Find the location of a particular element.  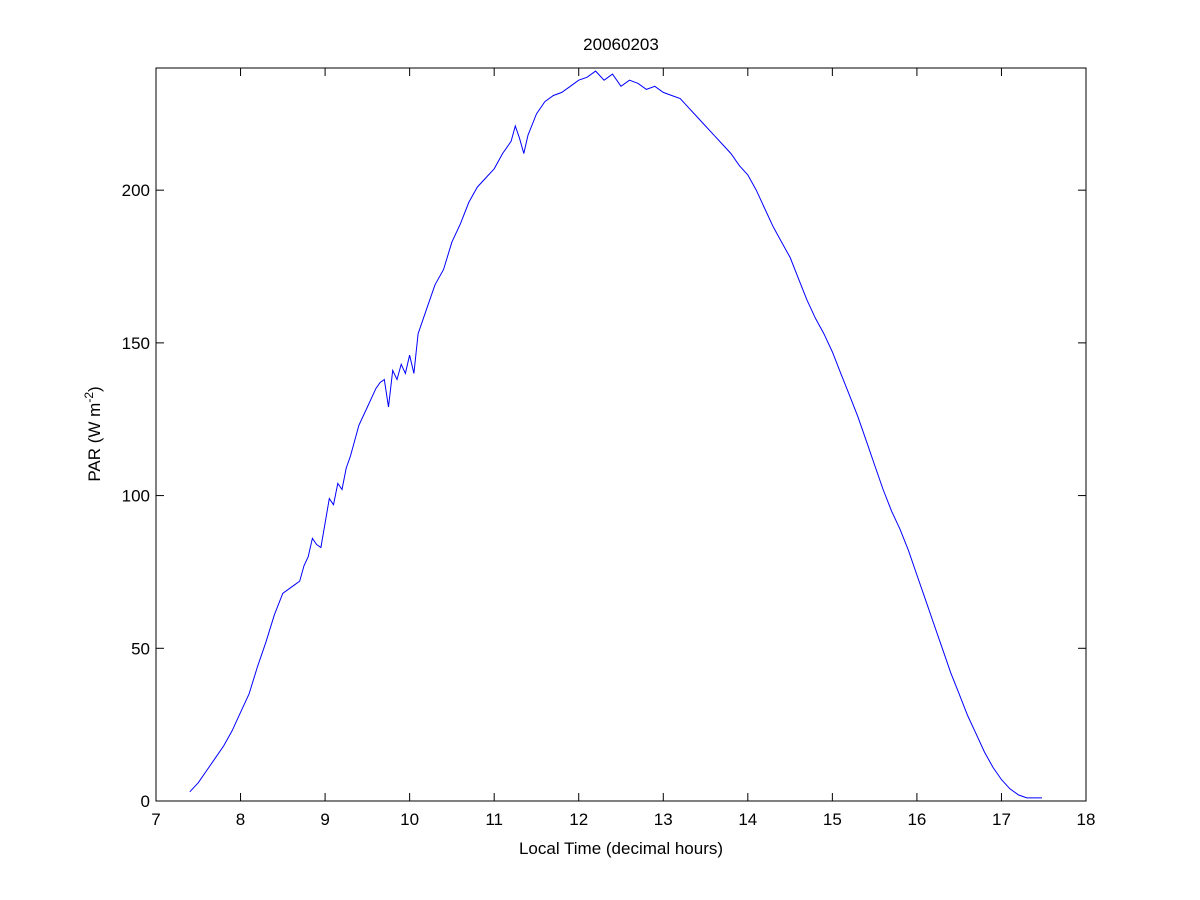

x-tick-label: 16 is located at coordinates (916, 819).